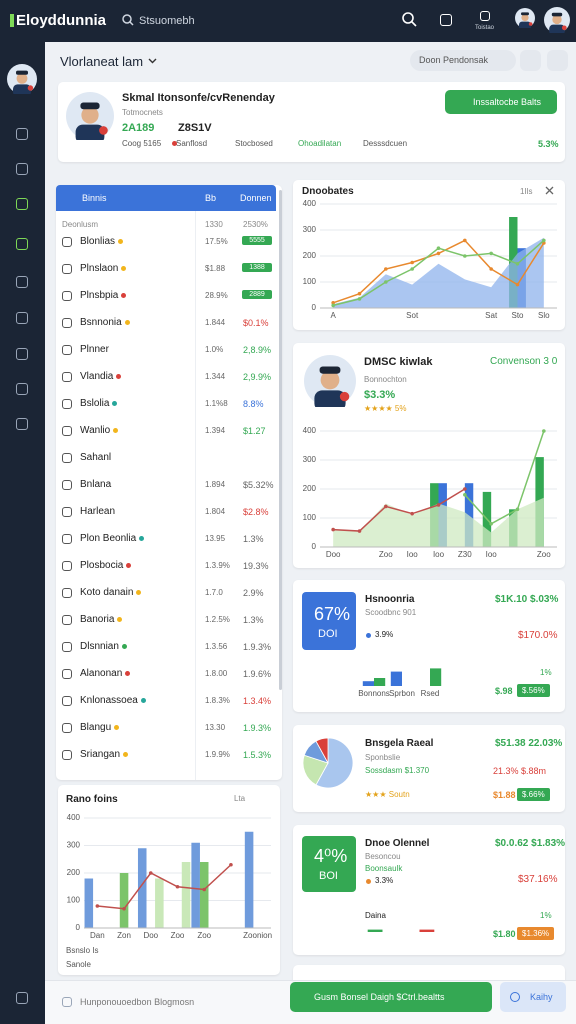 The image size is (576, 1024). I want to click on row-change: 1.5.3%, so click(257, 755).